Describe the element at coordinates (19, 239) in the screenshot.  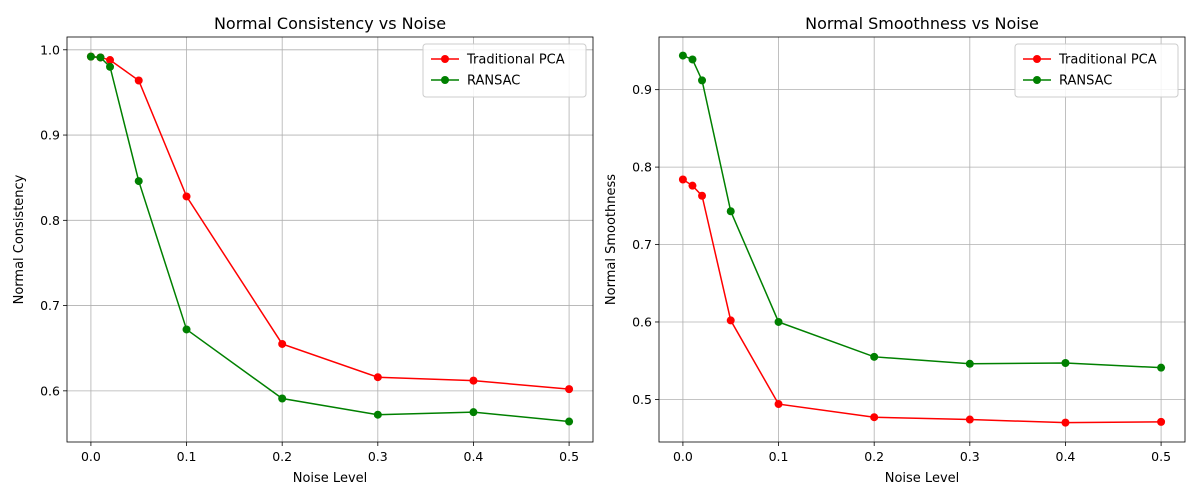
I see `y-axis-label: Normal Consistency` at that location.